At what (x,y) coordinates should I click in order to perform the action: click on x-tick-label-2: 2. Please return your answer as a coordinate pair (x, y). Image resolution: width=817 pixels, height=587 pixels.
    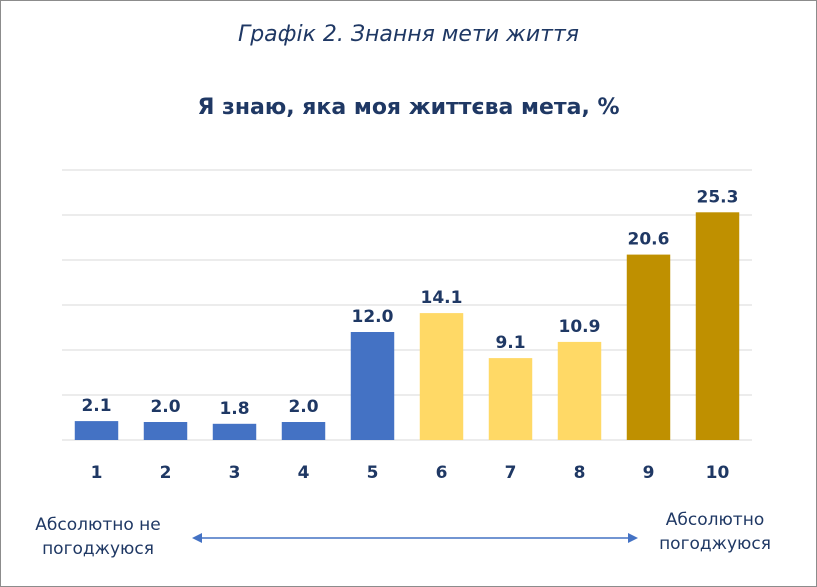
    Looking at the image, I should click on (166, 473).